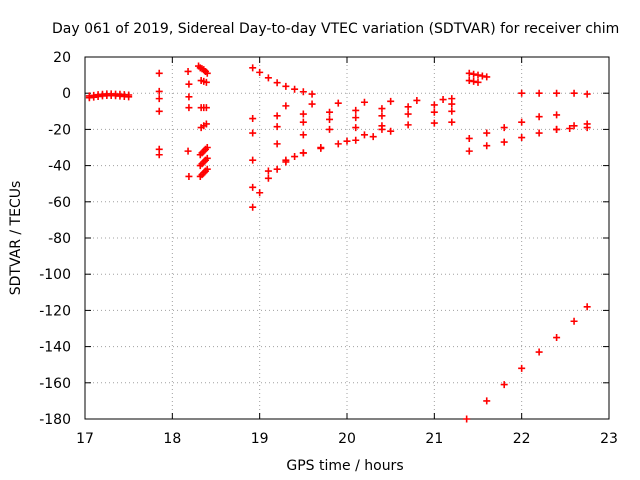 This screenshot has width=640, height=480. Describe the element at coordinates (203, 162) in the screenshot. I see `series-track-h` at that location.